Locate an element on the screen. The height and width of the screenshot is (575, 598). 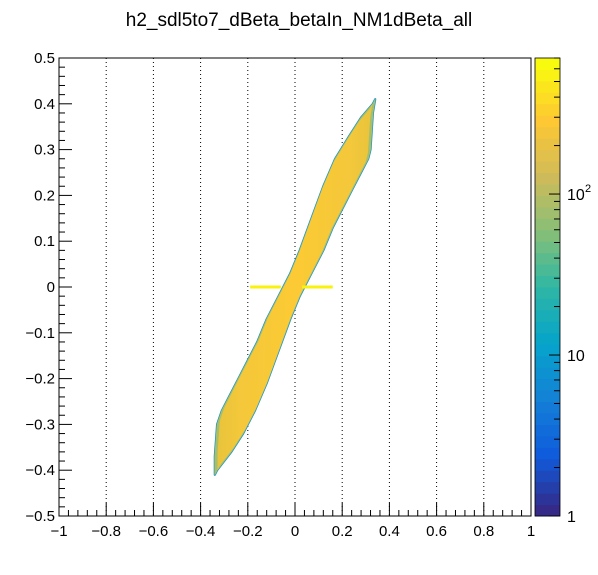
x-tick-label: −0.8 is located at coordinates (106, 531).